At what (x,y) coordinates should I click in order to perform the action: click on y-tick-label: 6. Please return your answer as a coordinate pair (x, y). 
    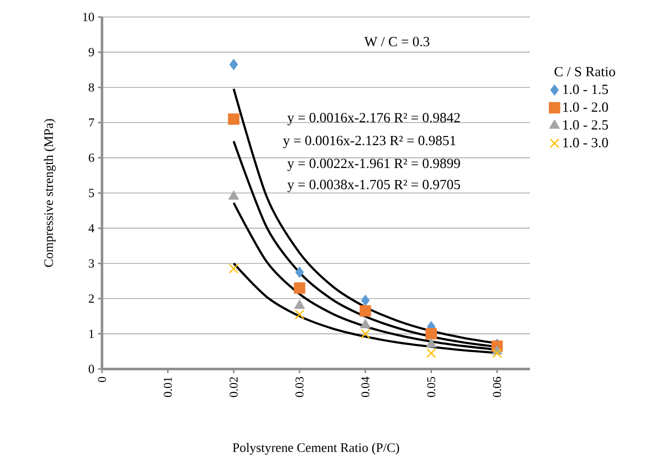
    Looking at the image, I should click on (91, 158).